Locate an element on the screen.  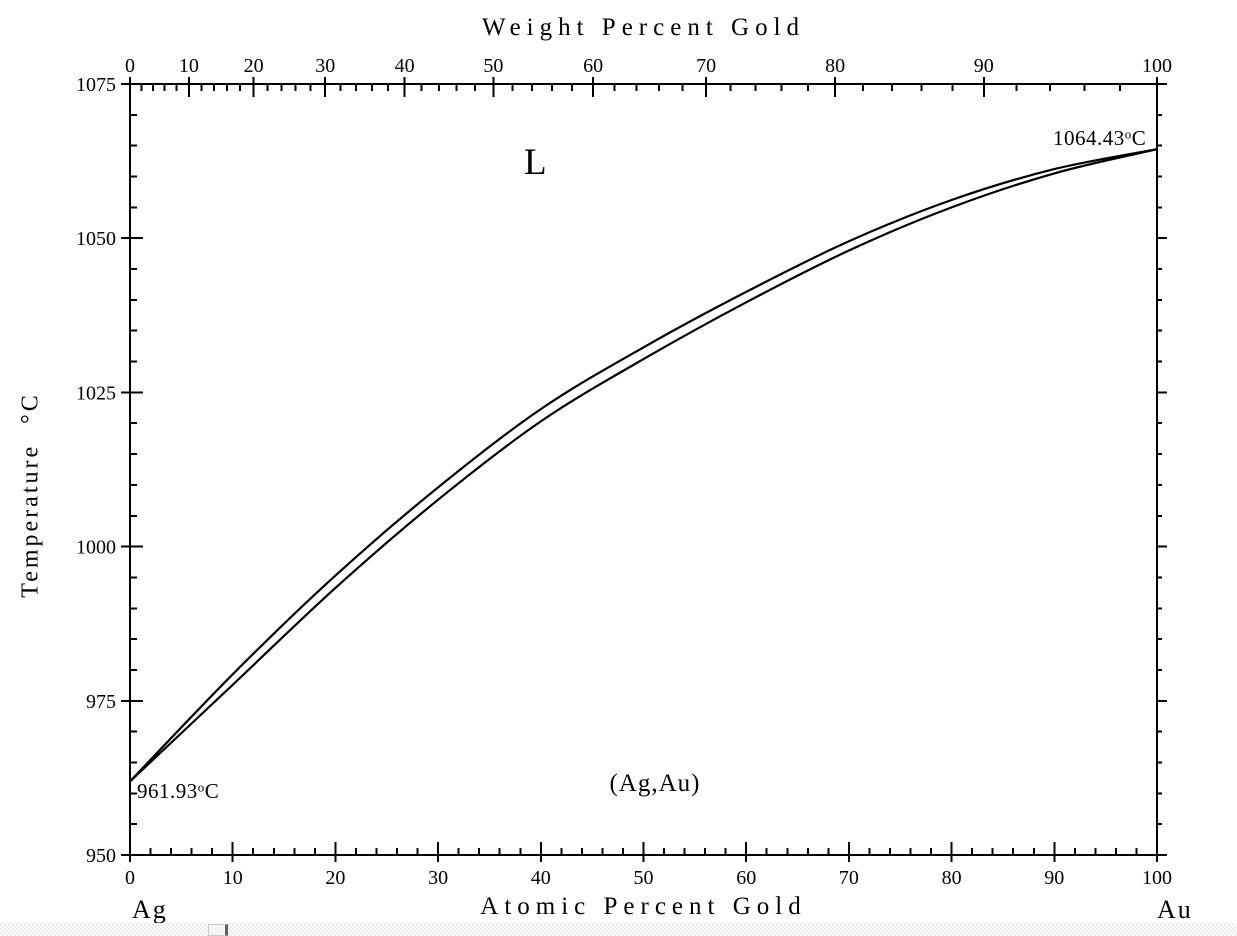
x-tick-label: 40 is located at coordinates (541, 878).